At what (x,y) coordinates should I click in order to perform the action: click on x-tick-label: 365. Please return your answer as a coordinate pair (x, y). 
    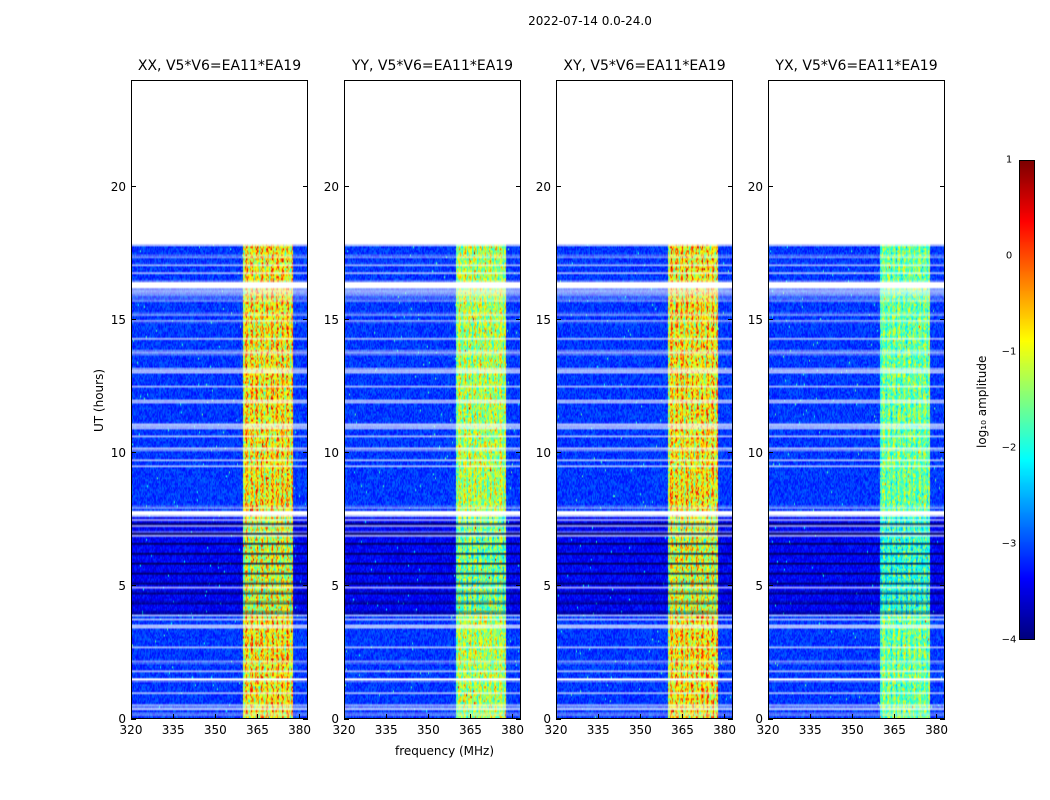
    Looking at the image, I should click on (257, 730).